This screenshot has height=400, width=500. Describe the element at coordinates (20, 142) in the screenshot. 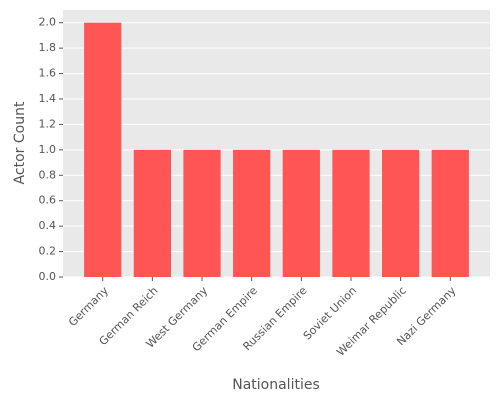

I see `y-axis-title: Actor Count` at that location.